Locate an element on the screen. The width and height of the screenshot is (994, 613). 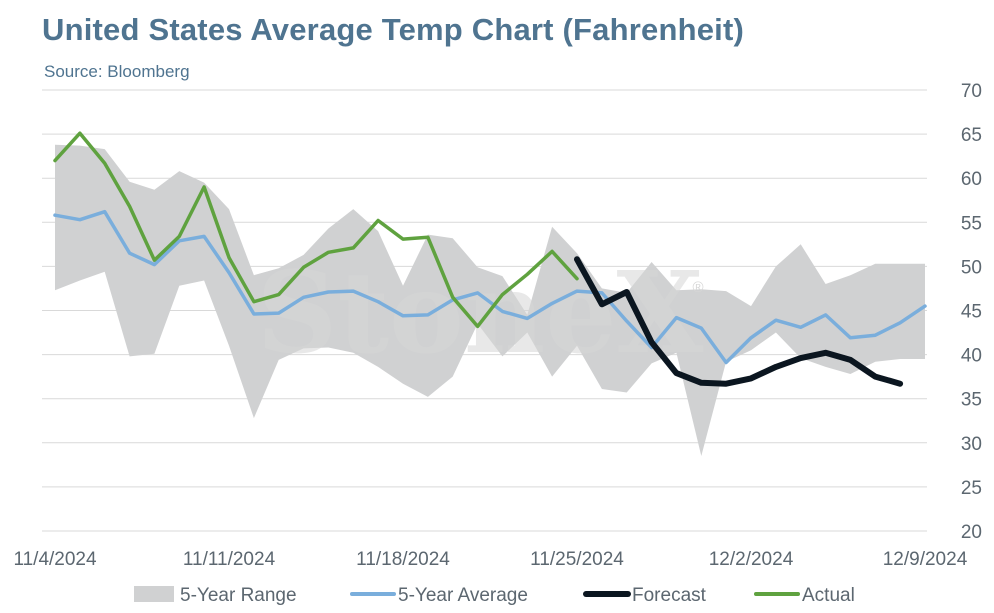
watermark-text: StoneX is located at coordinates (480, 313).